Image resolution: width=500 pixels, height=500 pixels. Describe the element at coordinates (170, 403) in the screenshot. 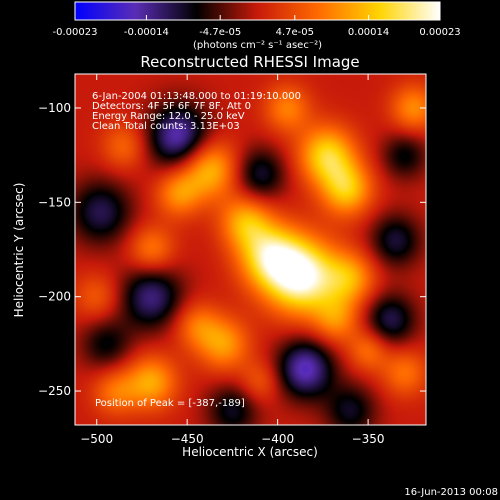

I see `peak-position-label: Position of Peak = [-387,-189]` at that location.